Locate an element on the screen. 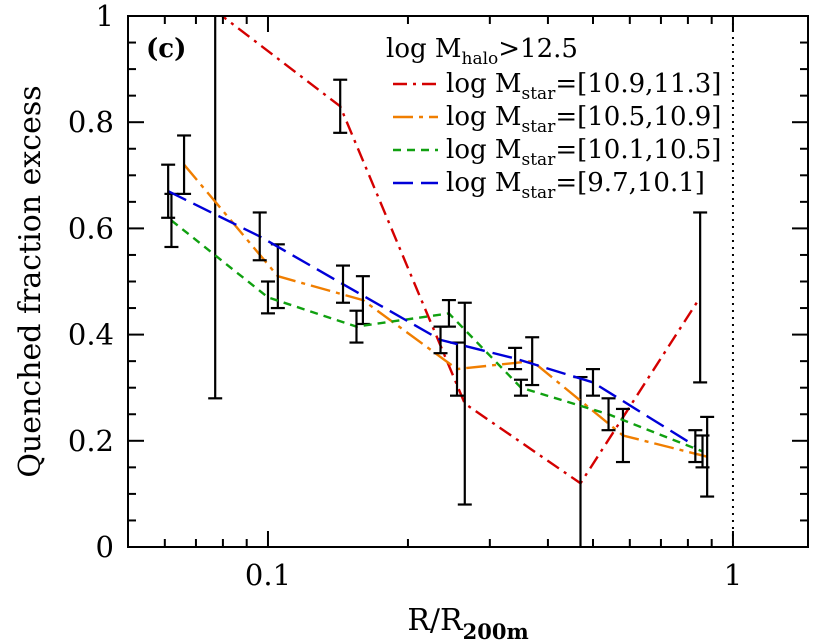 The image size is (822, 643). legend-label-1-pre: log M is located at coordinates (484, 117).